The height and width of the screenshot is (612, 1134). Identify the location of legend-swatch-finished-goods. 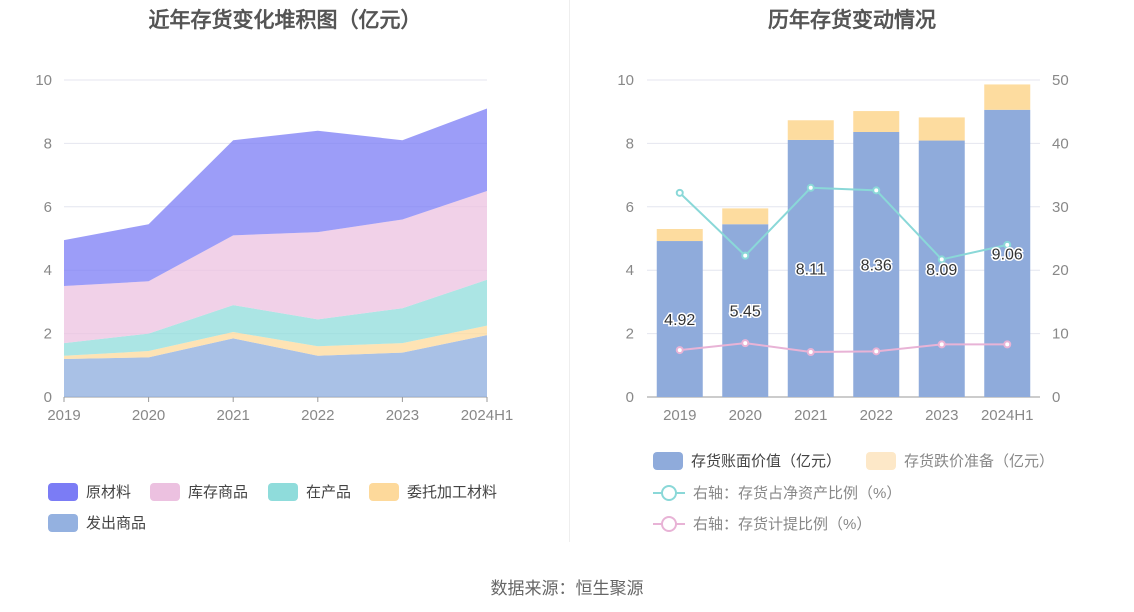
(165, 491).